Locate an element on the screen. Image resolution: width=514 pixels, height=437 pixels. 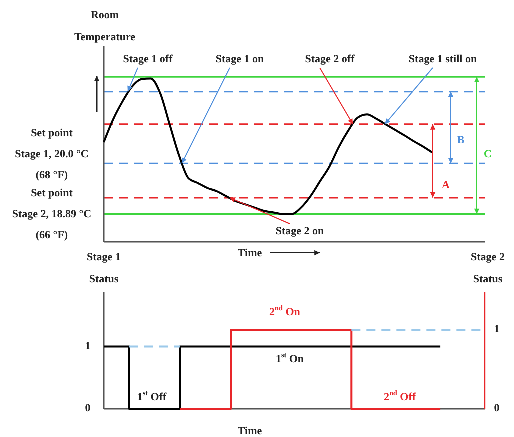
text: Set point Stage 2, 18.89 °C (66 °F) is located at coordinates (52, 215).